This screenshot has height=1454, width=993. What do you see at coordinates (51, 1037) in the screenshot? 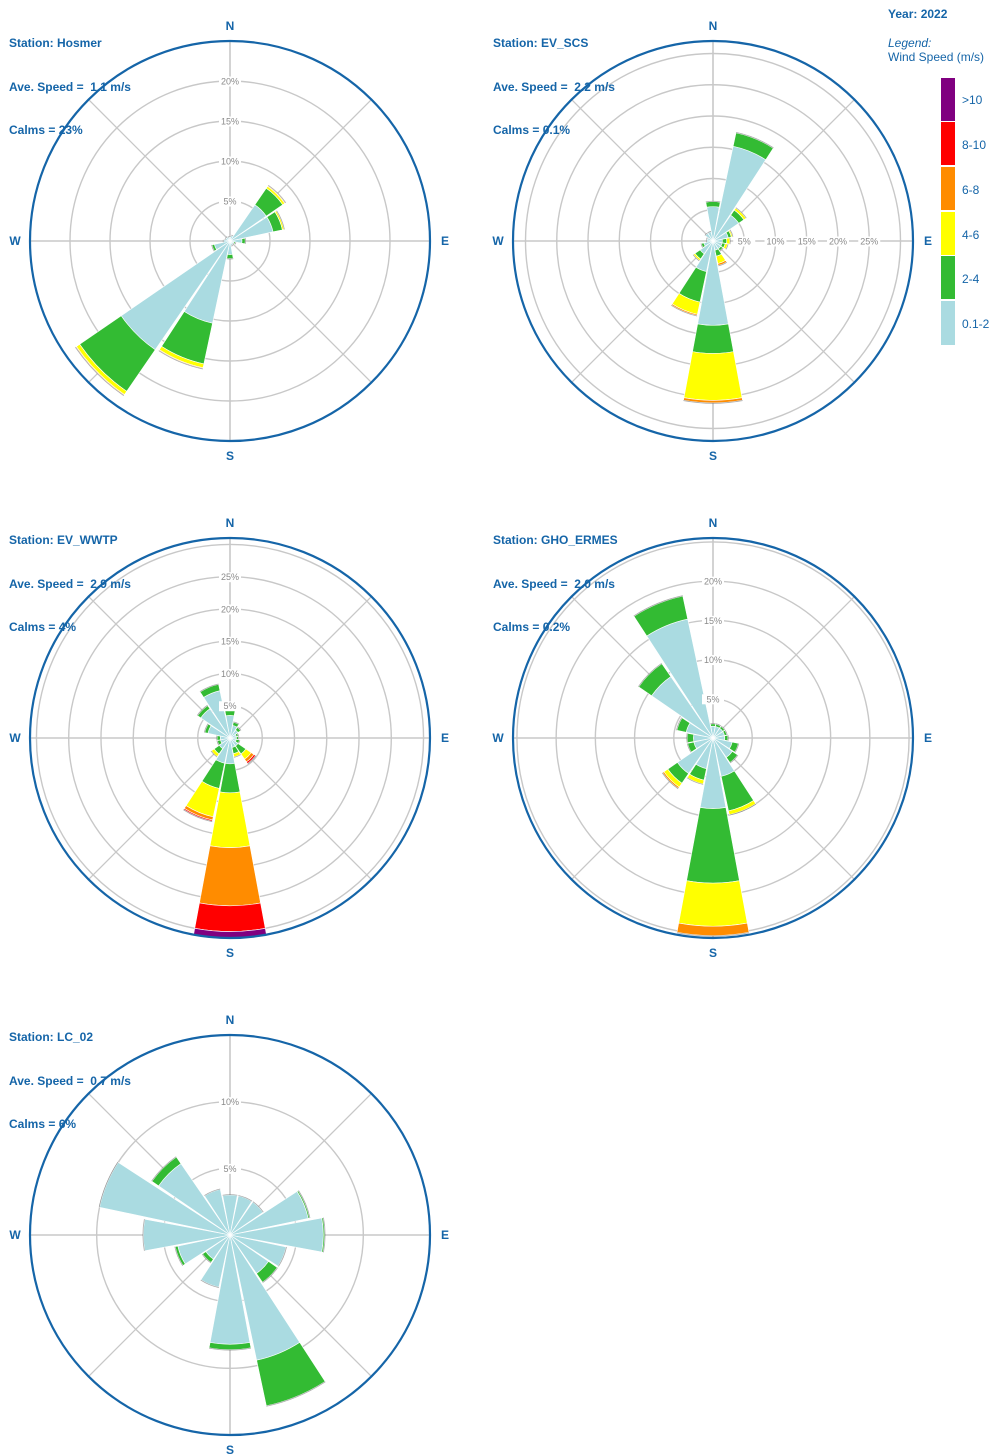
I see `station-name: Station: LC_02` at bounding box center [51, 1037].